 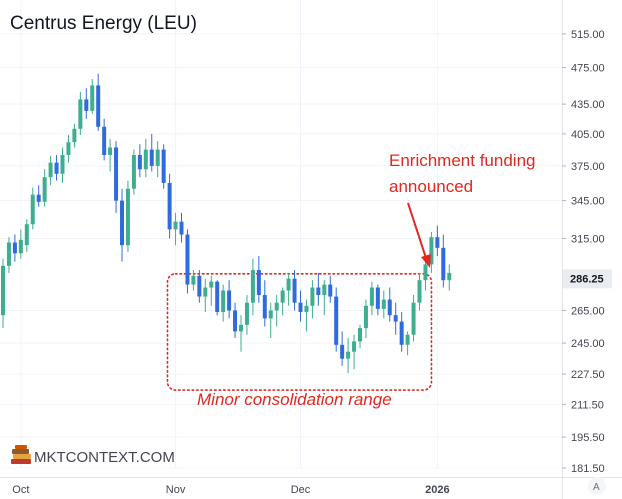 What do you see at coordinates (417, 230) in the screenshot?
I see `annotation-arrow` at bounding box center [417, 230].